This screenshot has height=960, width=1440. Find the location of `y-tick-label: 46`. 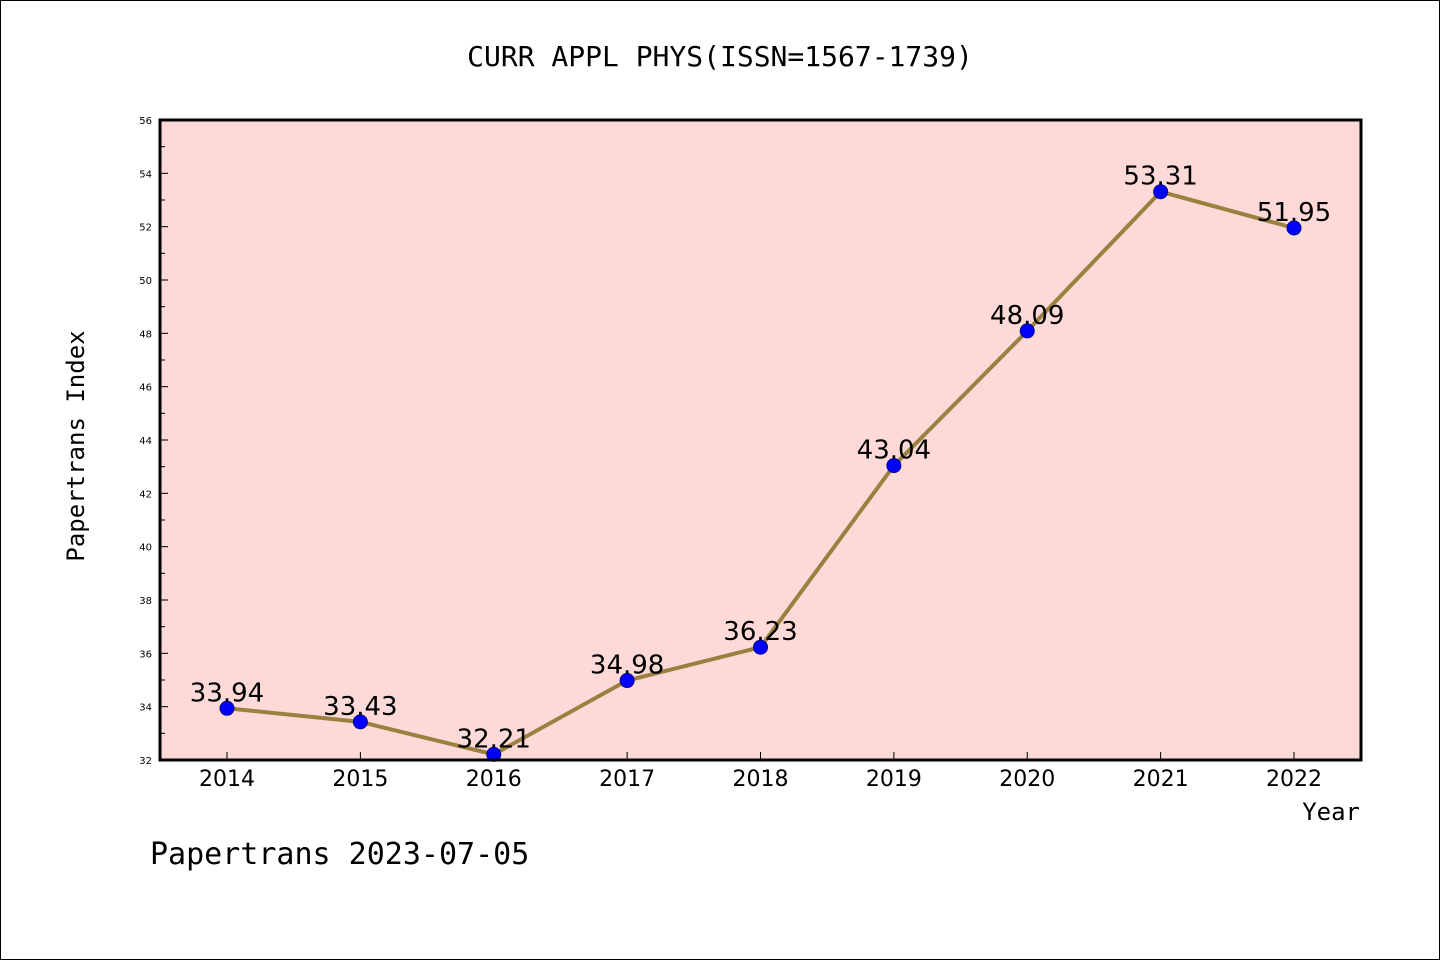

y-tick-label: 46 is located at coordinates (145, 388).